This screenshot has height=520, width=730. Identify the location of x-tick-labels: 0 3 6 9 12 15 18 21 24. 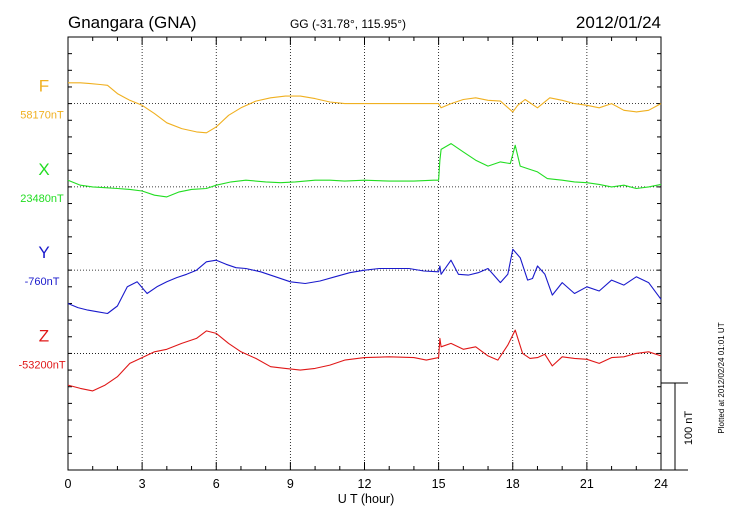
(366, 484).